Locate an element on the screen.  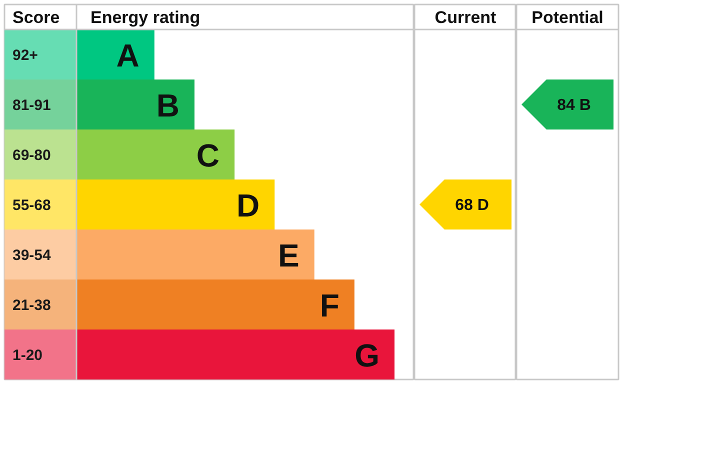
annotation: B is located at coordinates (168, 106).